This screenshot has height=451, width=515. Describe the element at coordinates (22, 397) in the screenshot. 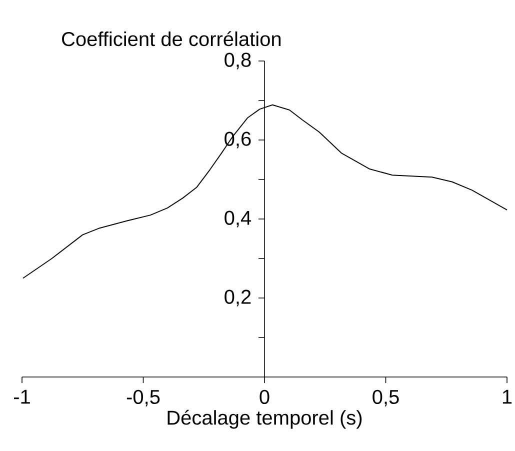

I see `x-tick-label: -1` at that location.